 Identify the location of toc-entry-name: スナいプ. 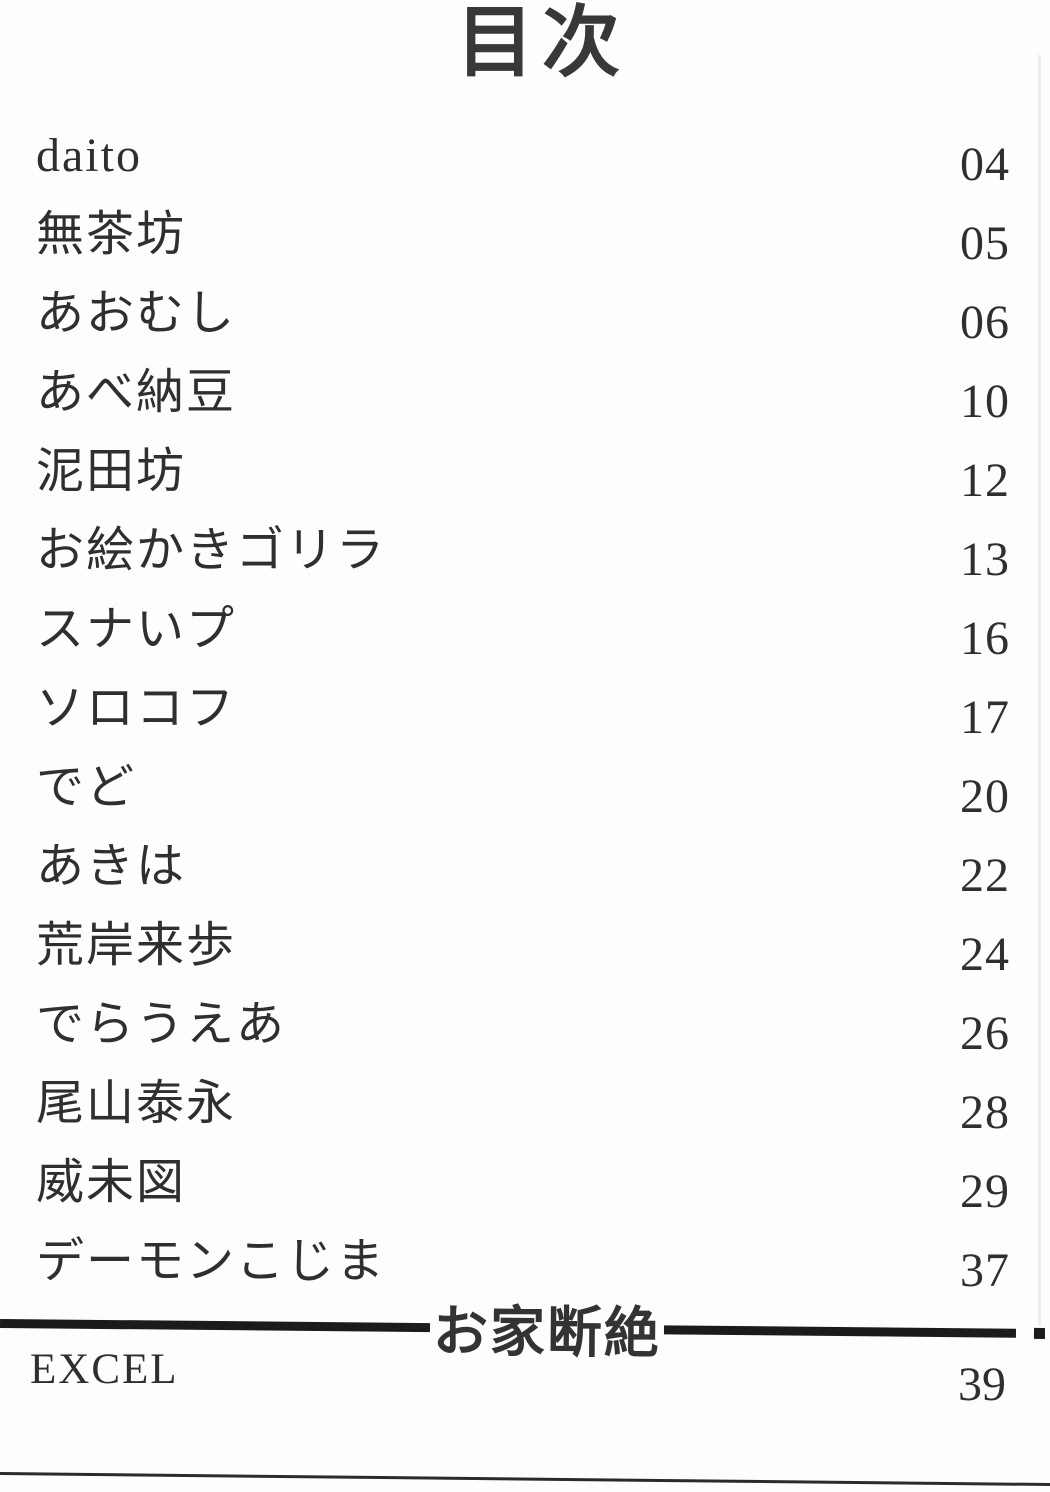
(136, 629).